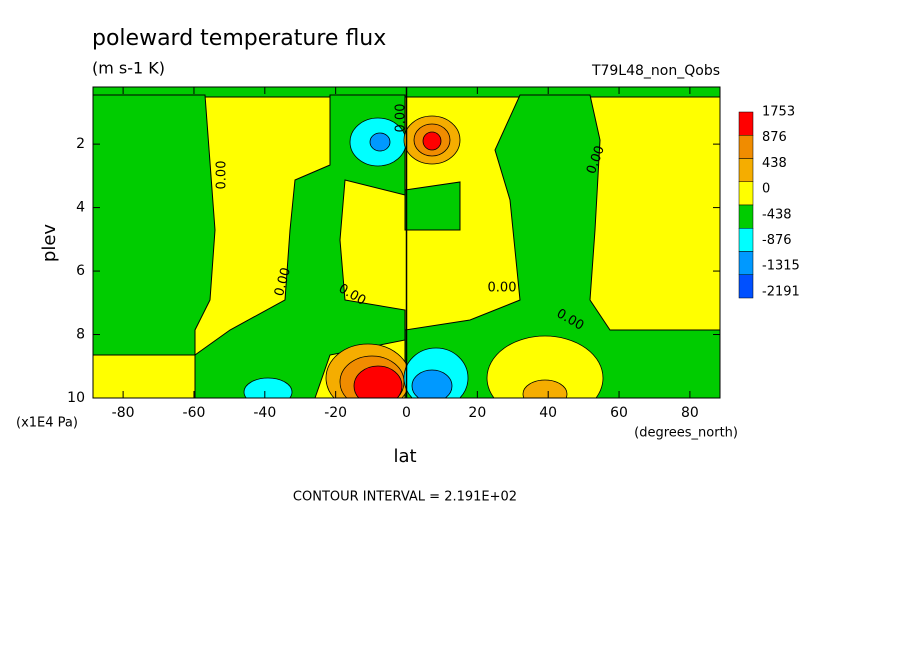 This screenshot has height=654, width=904. What do you see at coordinates (777, 240) in the screenshot?
I see `legend-label: -876` at bounding box center [777, 240].